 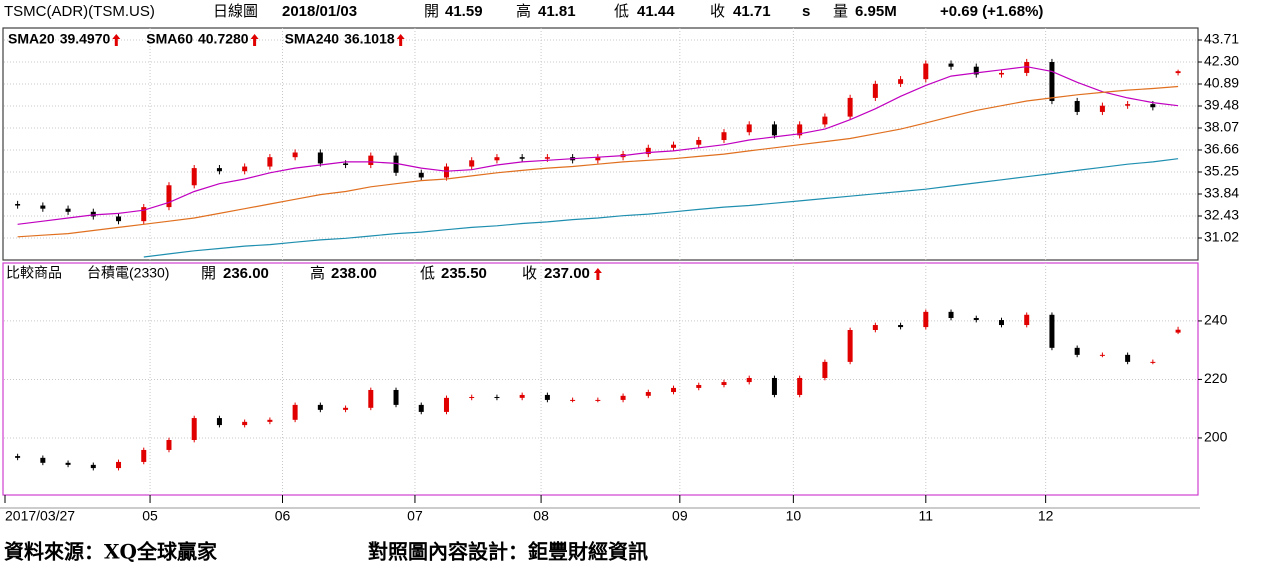 I want to click on legend-value: 40.7280, so click(x=223, y=39).